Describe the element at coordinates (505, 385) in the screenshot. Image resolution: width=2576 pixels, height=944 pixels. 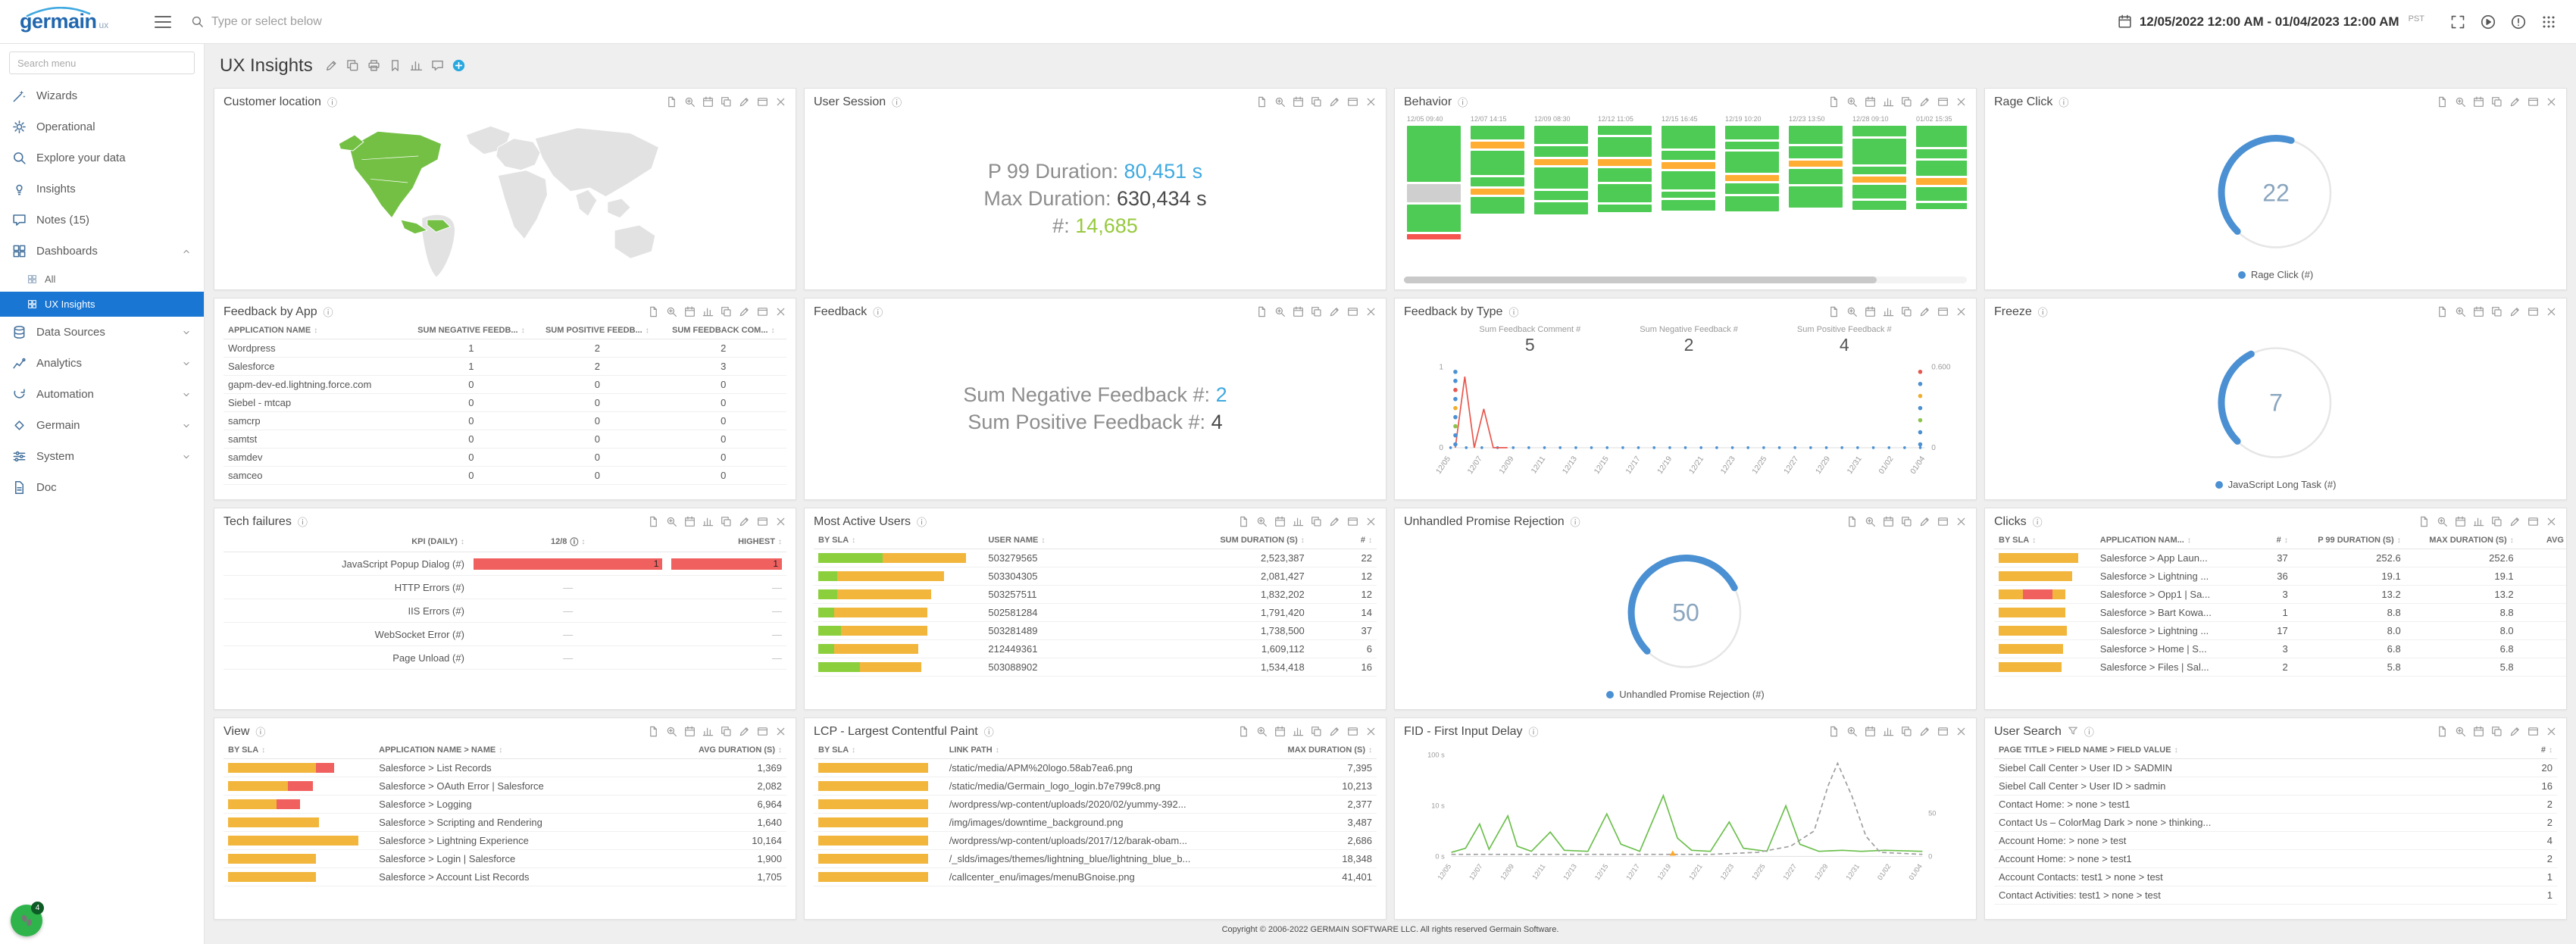
I see `table-row: gapm-dev-ed.lightning.force.com 0 0 0` at that location.